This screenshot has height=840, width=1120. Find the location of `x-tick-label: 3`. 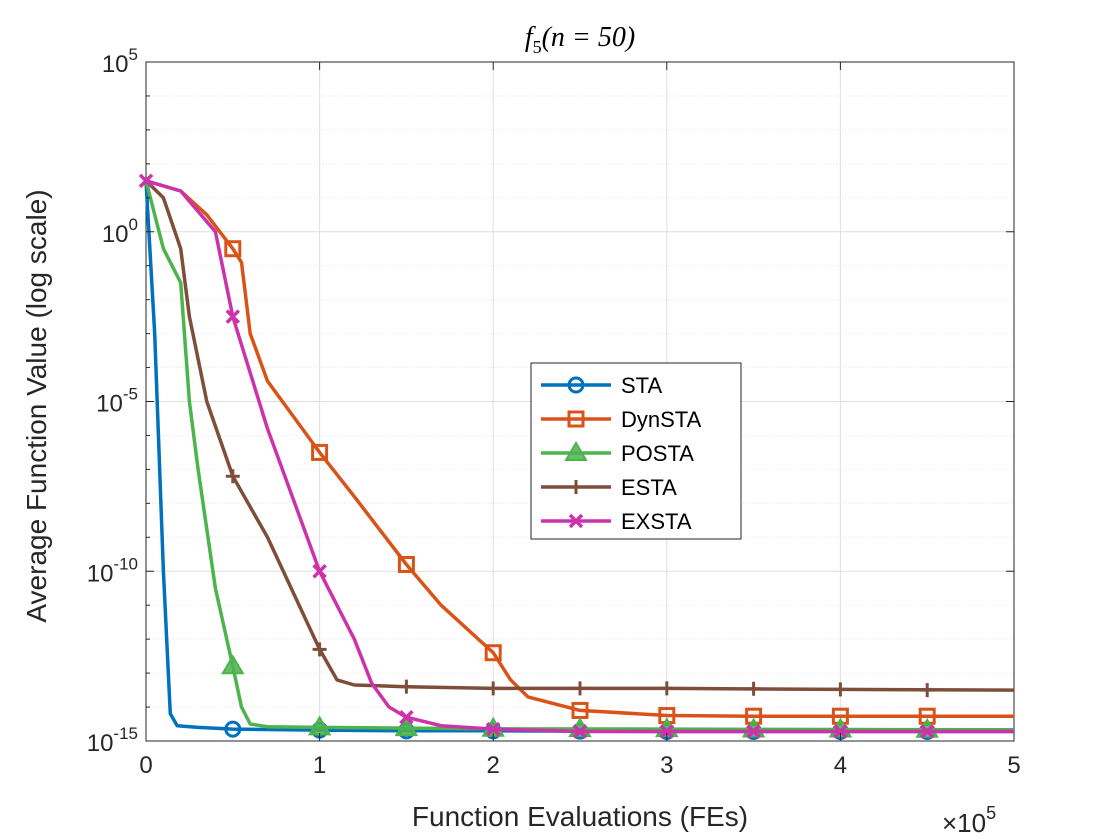

x-tick-label: 3 is located at coordinates (666, 765).